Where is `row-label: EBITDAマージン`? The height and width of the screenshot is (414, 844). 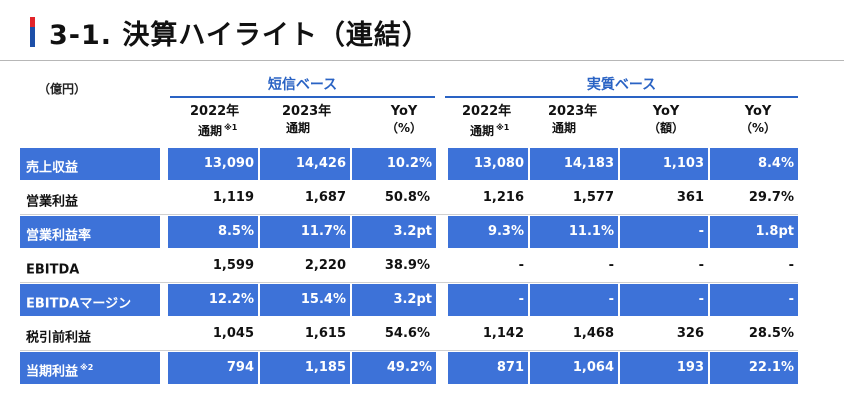 row-label: EBITDAマージン is located at coordinates (90, 300).